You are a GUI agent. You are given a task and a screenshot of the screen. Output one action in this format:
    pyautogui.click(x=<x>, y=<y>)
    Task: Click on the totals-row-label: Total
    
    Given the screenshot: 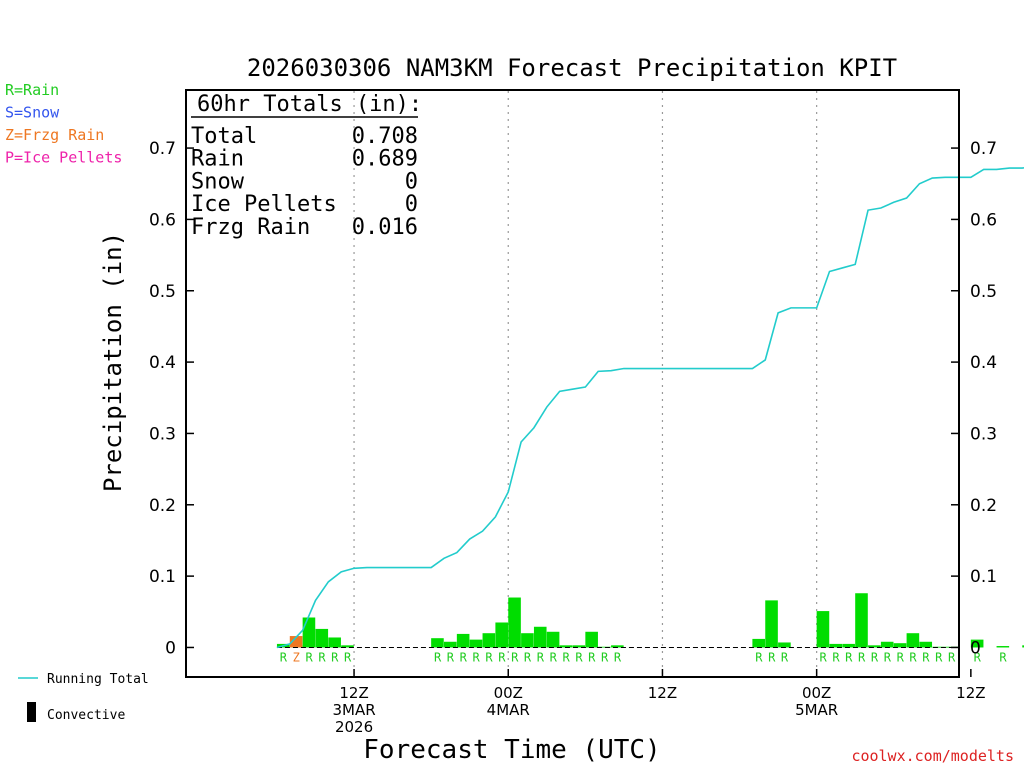 What is the action you would take?
    pyautogui.click(x=224, y=136)
    